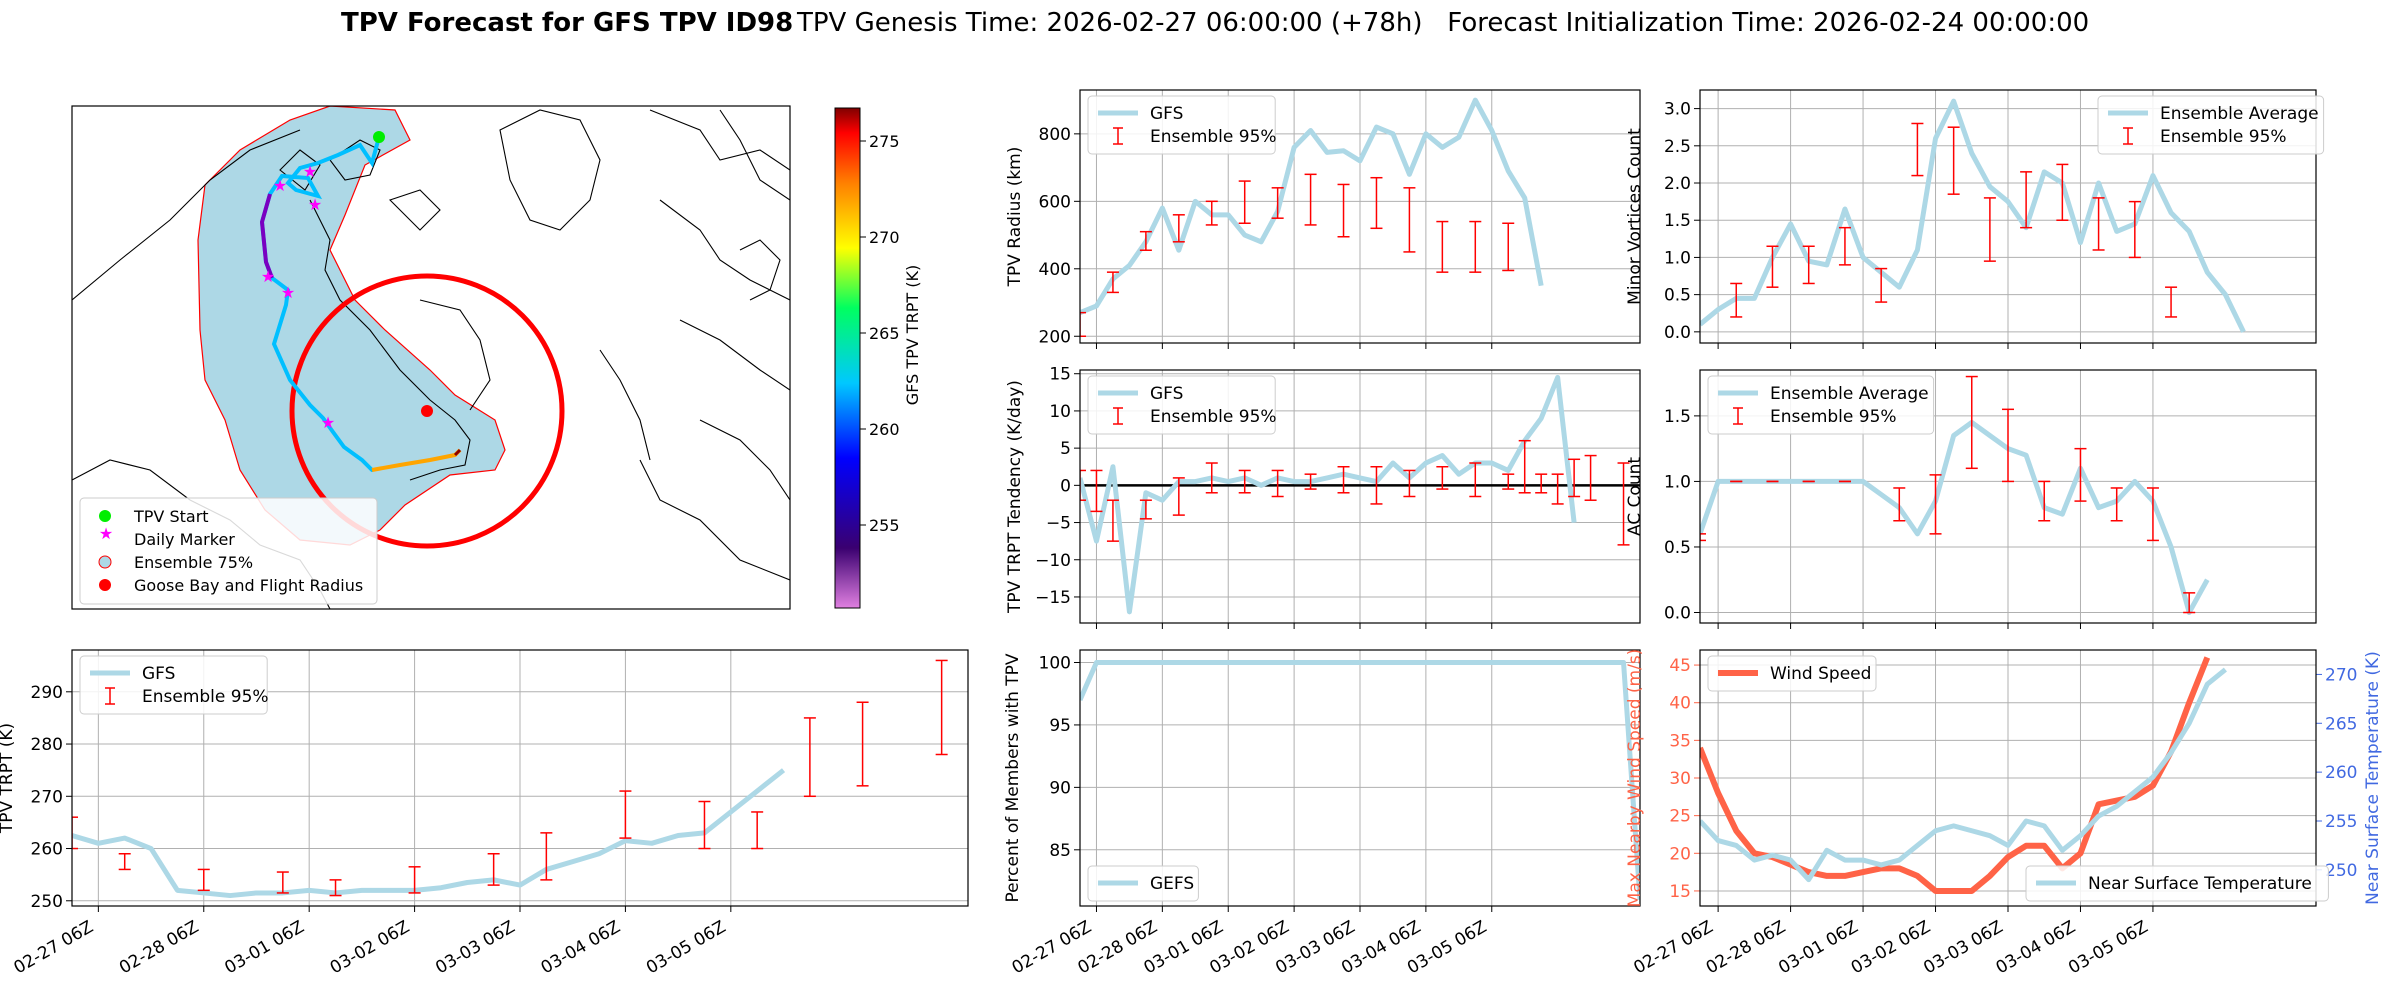 This screenshot has width=2384, height=982. What do you see at coordinates (184, 539) in the screenshot?
I see `map-legend-label: Daily Marker` at bounding box center [184, 539].